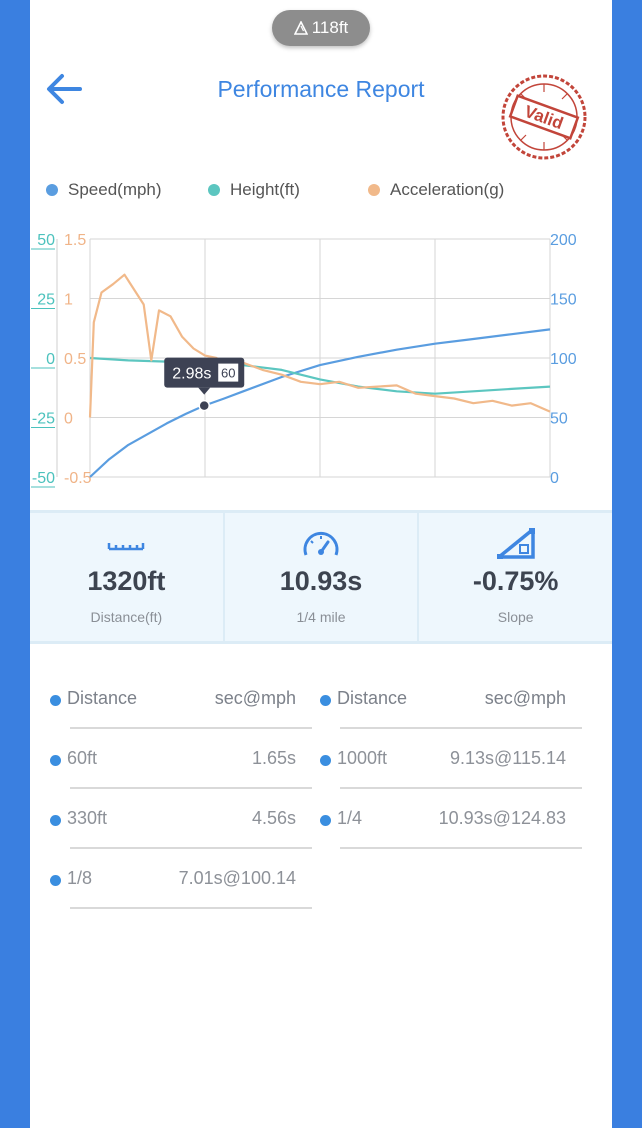 The height and width of the screenshot is (1128, 642). Describe the element at coordinates (330, 27) in the screenshot. I see `elevation-label: 118ft` at that location.